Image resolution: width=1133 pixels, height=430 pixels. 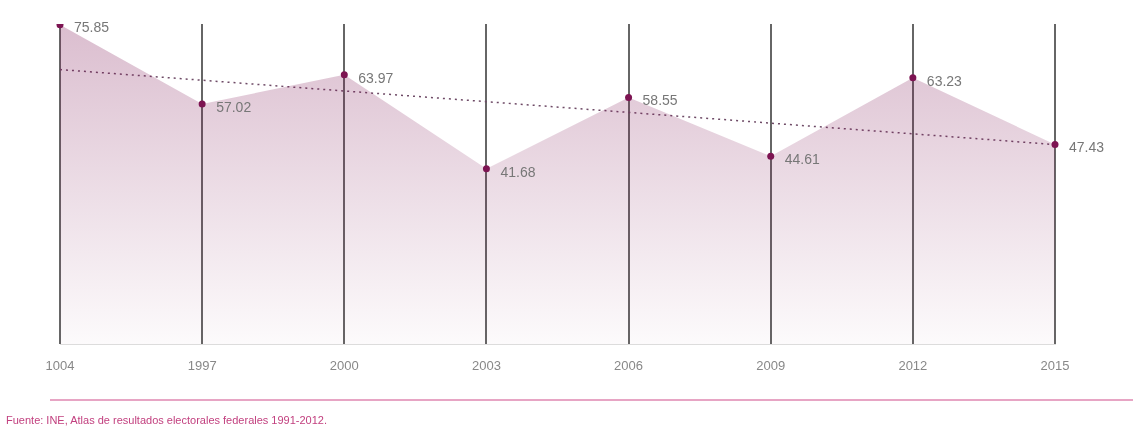 I want to click on x-tick-label: 2015, so click(x=1055, y=365).